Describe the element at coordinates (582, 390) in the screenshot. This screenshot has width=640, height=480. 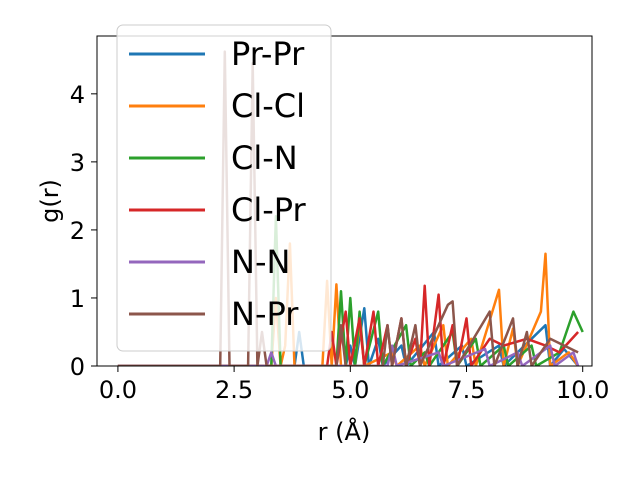
I see `x-tick-label: 10.0` at that location.